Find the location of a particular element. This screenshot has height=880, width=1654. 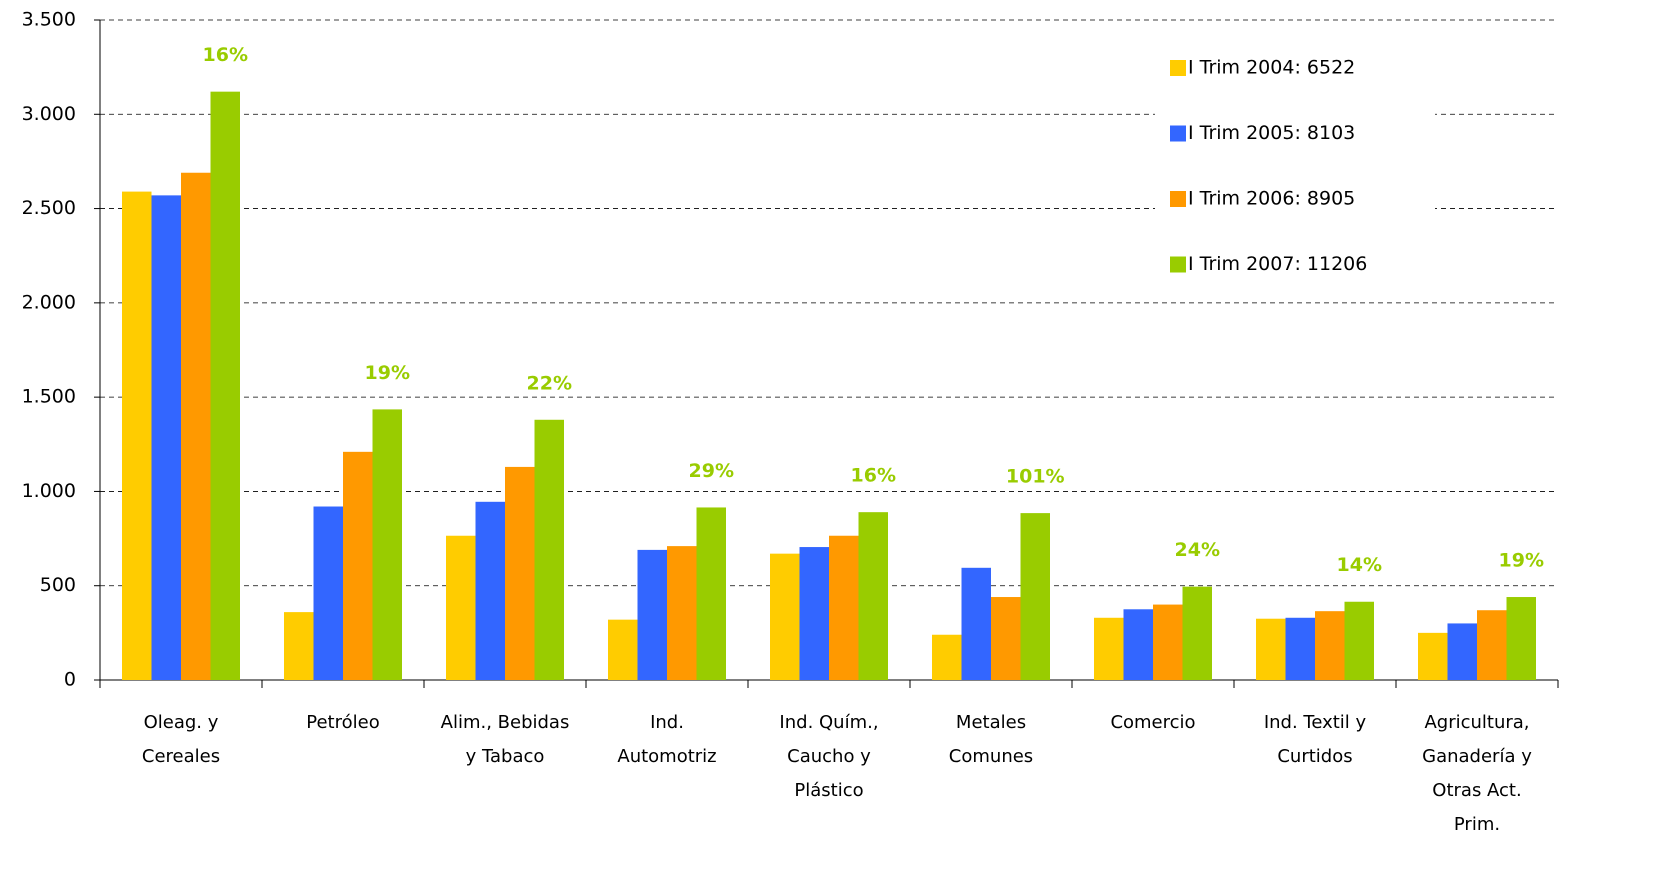

x-tick-label: Oleag. y Cereales is located at coordinates (181, 739).